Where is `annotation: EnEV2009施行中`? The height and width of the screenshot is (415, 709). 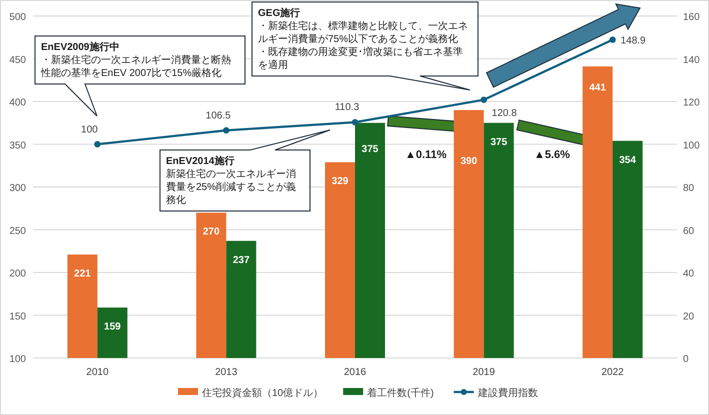 annotation: EnEV2009施行中 is located at coordinates (80, 47).